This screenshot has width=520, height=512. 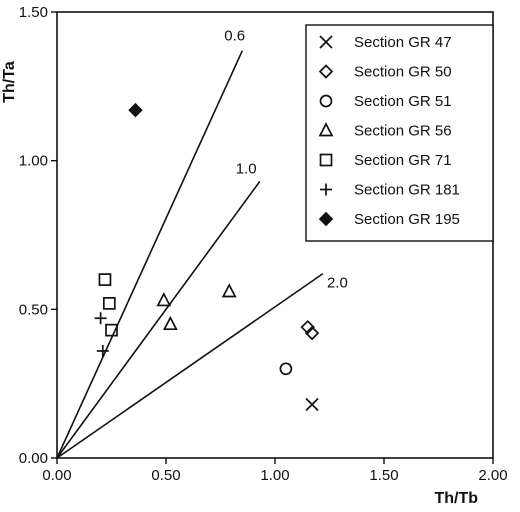 I want to click on x-tick-label: 2.00, so click(x=492, y=475).